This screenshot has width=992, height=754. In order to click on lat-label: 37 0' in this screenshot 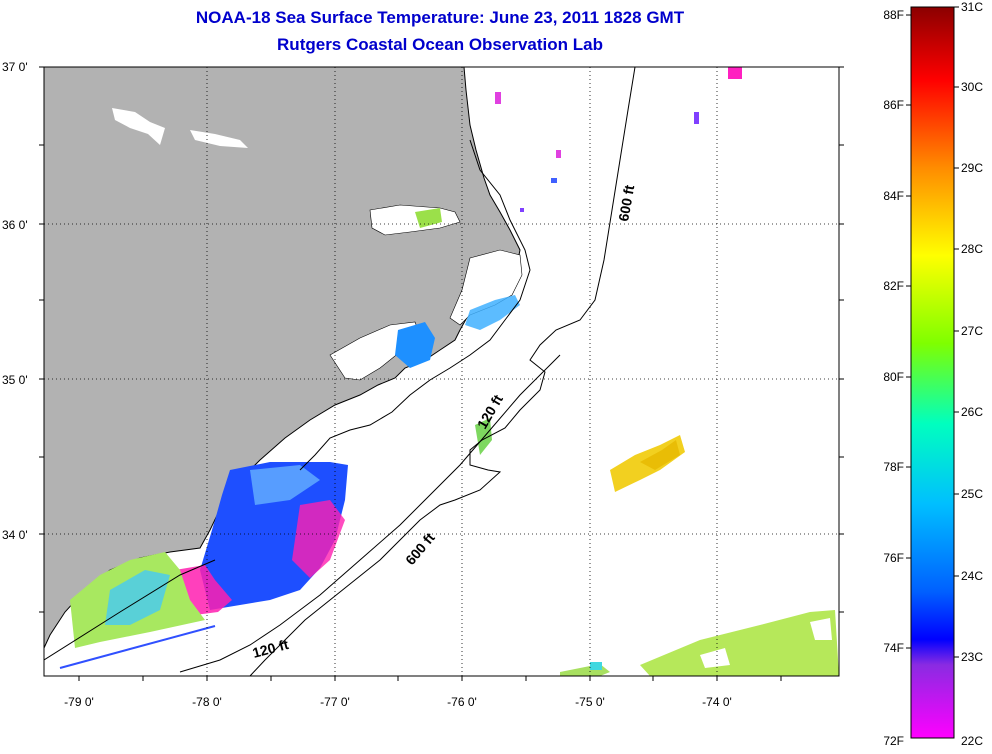, I will do `click(15, 67)`.